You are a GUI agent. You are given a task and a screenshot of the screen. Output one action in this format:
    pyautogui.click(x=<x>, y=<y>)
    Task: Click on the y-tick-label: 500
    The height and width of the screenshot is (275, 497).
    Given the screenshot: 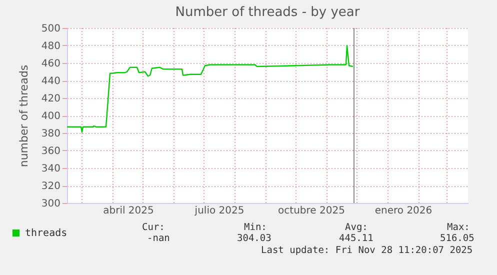 What is the action you would take?
    pyautogui.click(x=50, y=29)
    